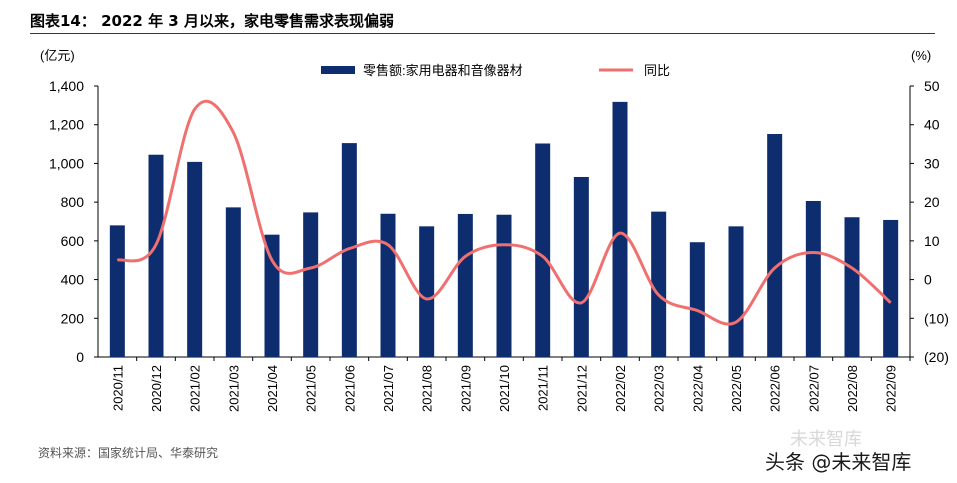 This screenshot has width=957, height=483. Describe the element at coordinates (659, 388) in the screenshot. I see `x-tick-label: 2022/03` at that location.